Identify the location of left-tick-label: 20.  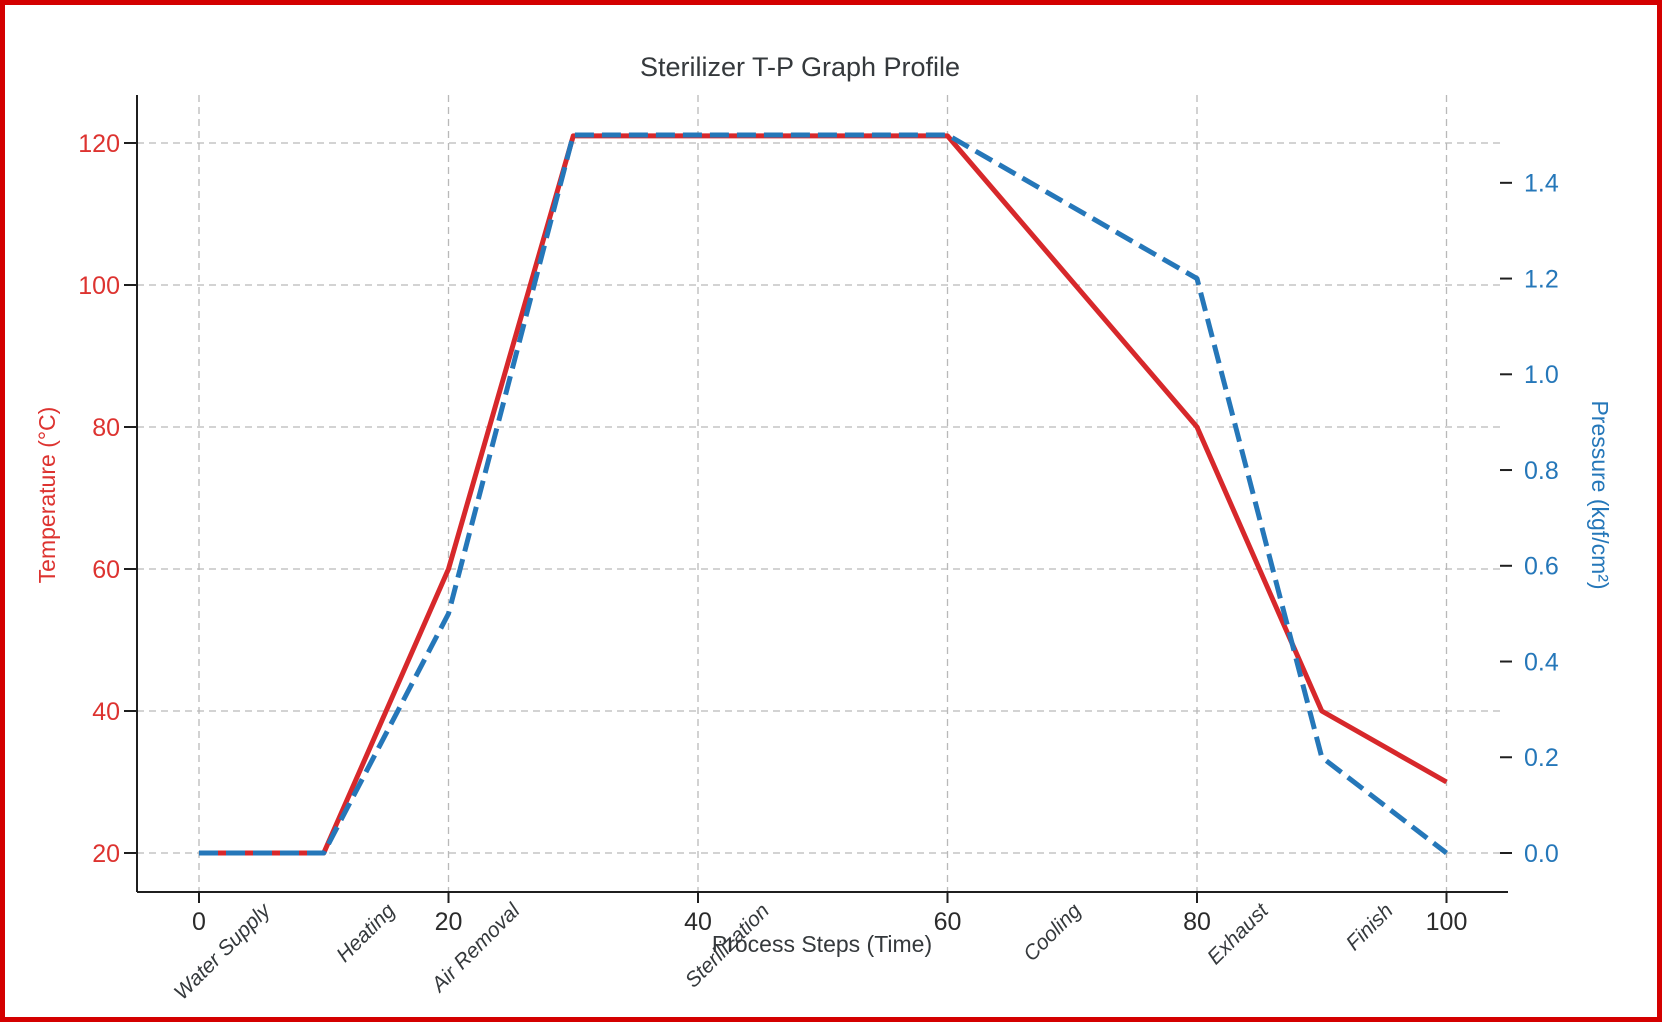
(106, 854).